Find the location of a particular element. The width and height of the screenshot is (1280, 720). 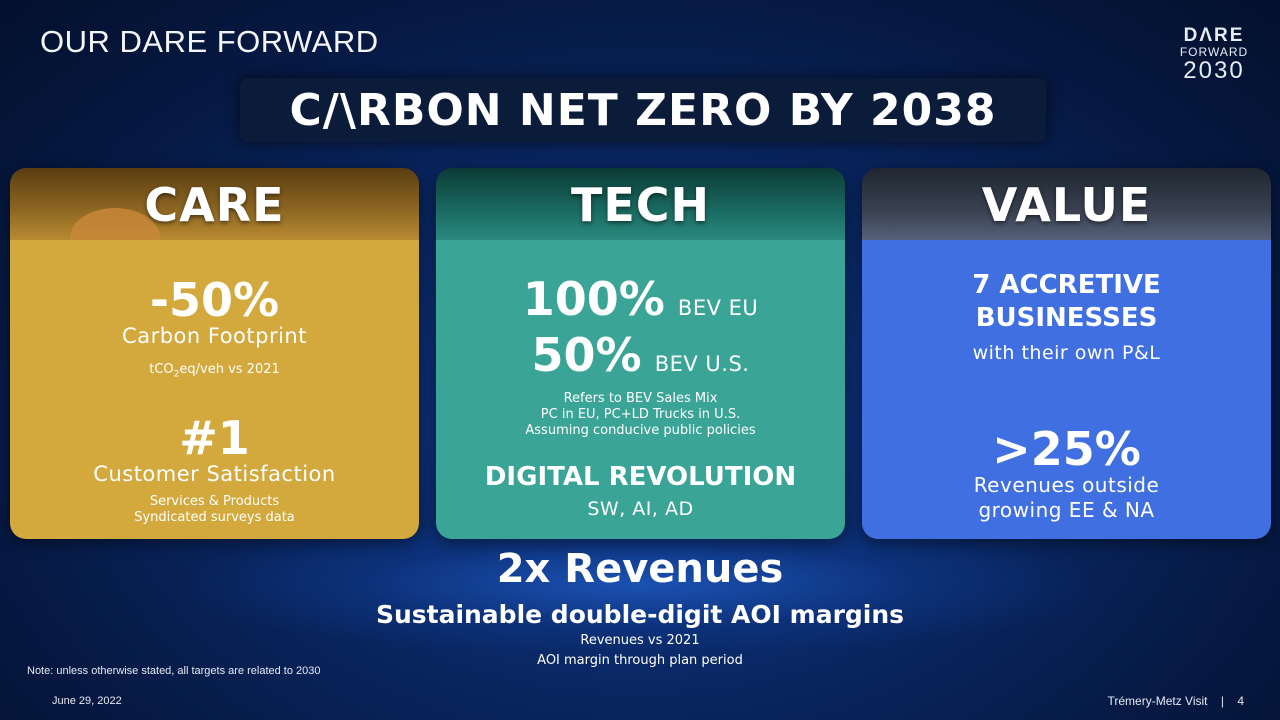

value-stat: >25% is located at coordinates (1066, 449).